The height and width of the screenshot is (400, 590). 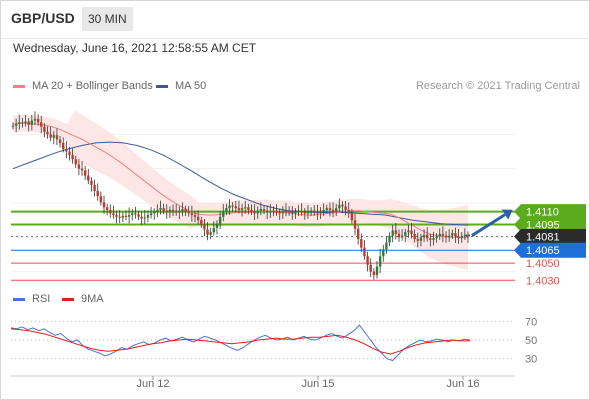 I want to click on level-tag-resistance: 1.4095, so click(x=550, y=224).